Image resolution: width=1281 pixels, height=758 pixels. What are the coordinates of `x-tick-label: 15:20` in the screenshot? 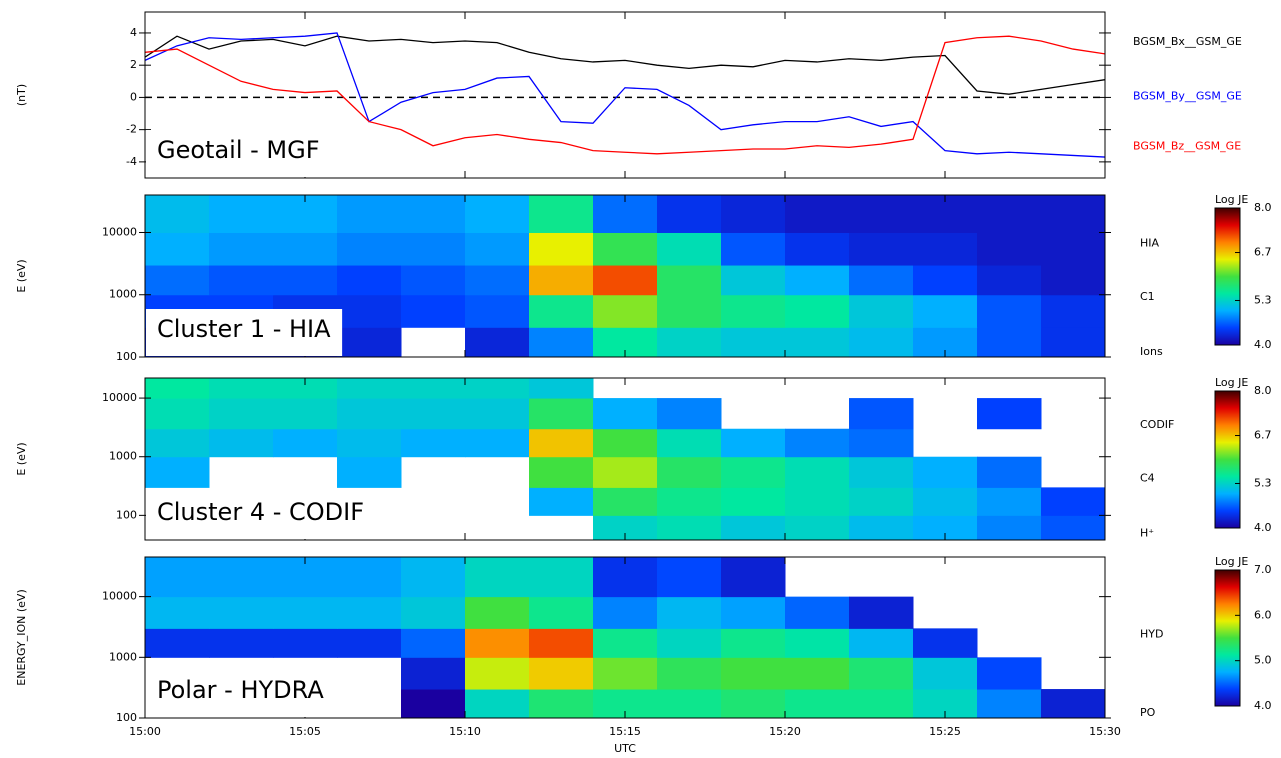 It's located at (785, 731).